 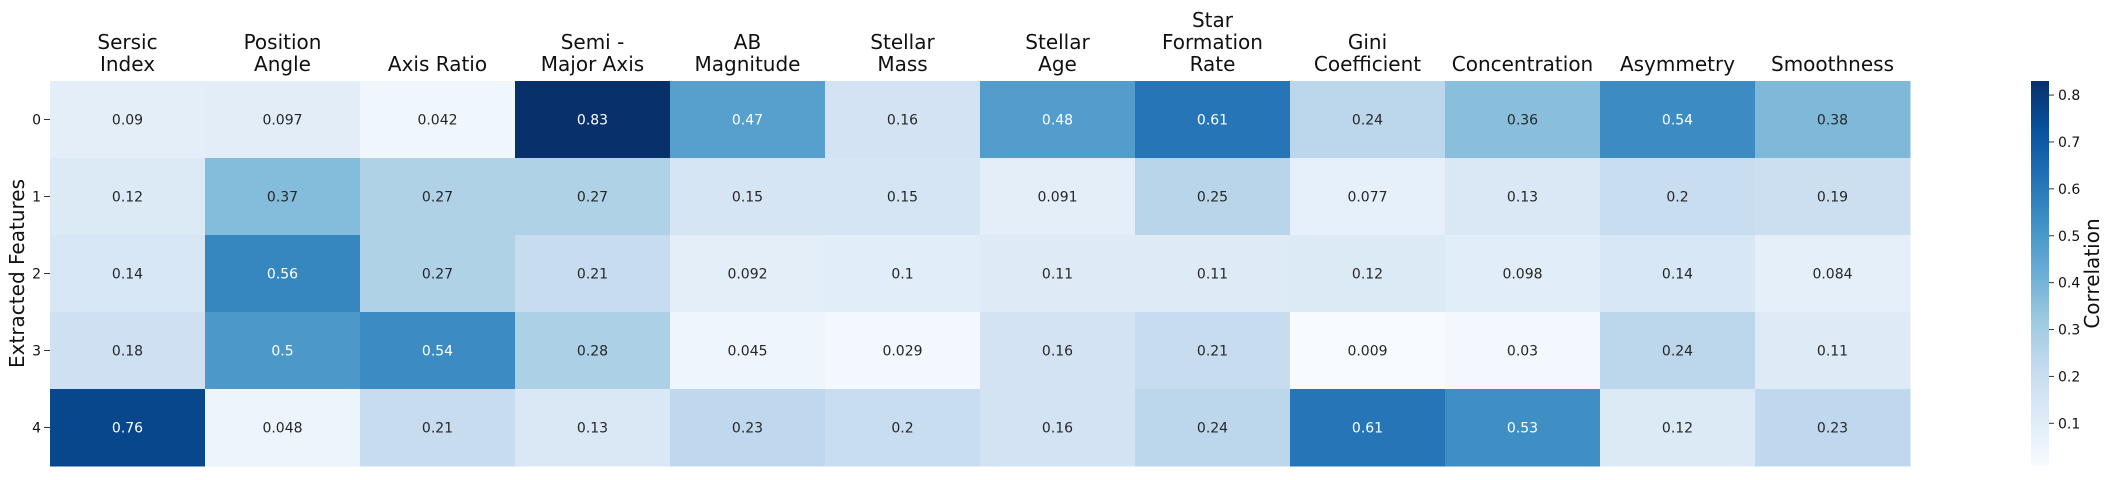 What do you see at coordinates (127, 64) in the screenshot?
I see `column-header-label: Index` at bounding box center [127, 64].